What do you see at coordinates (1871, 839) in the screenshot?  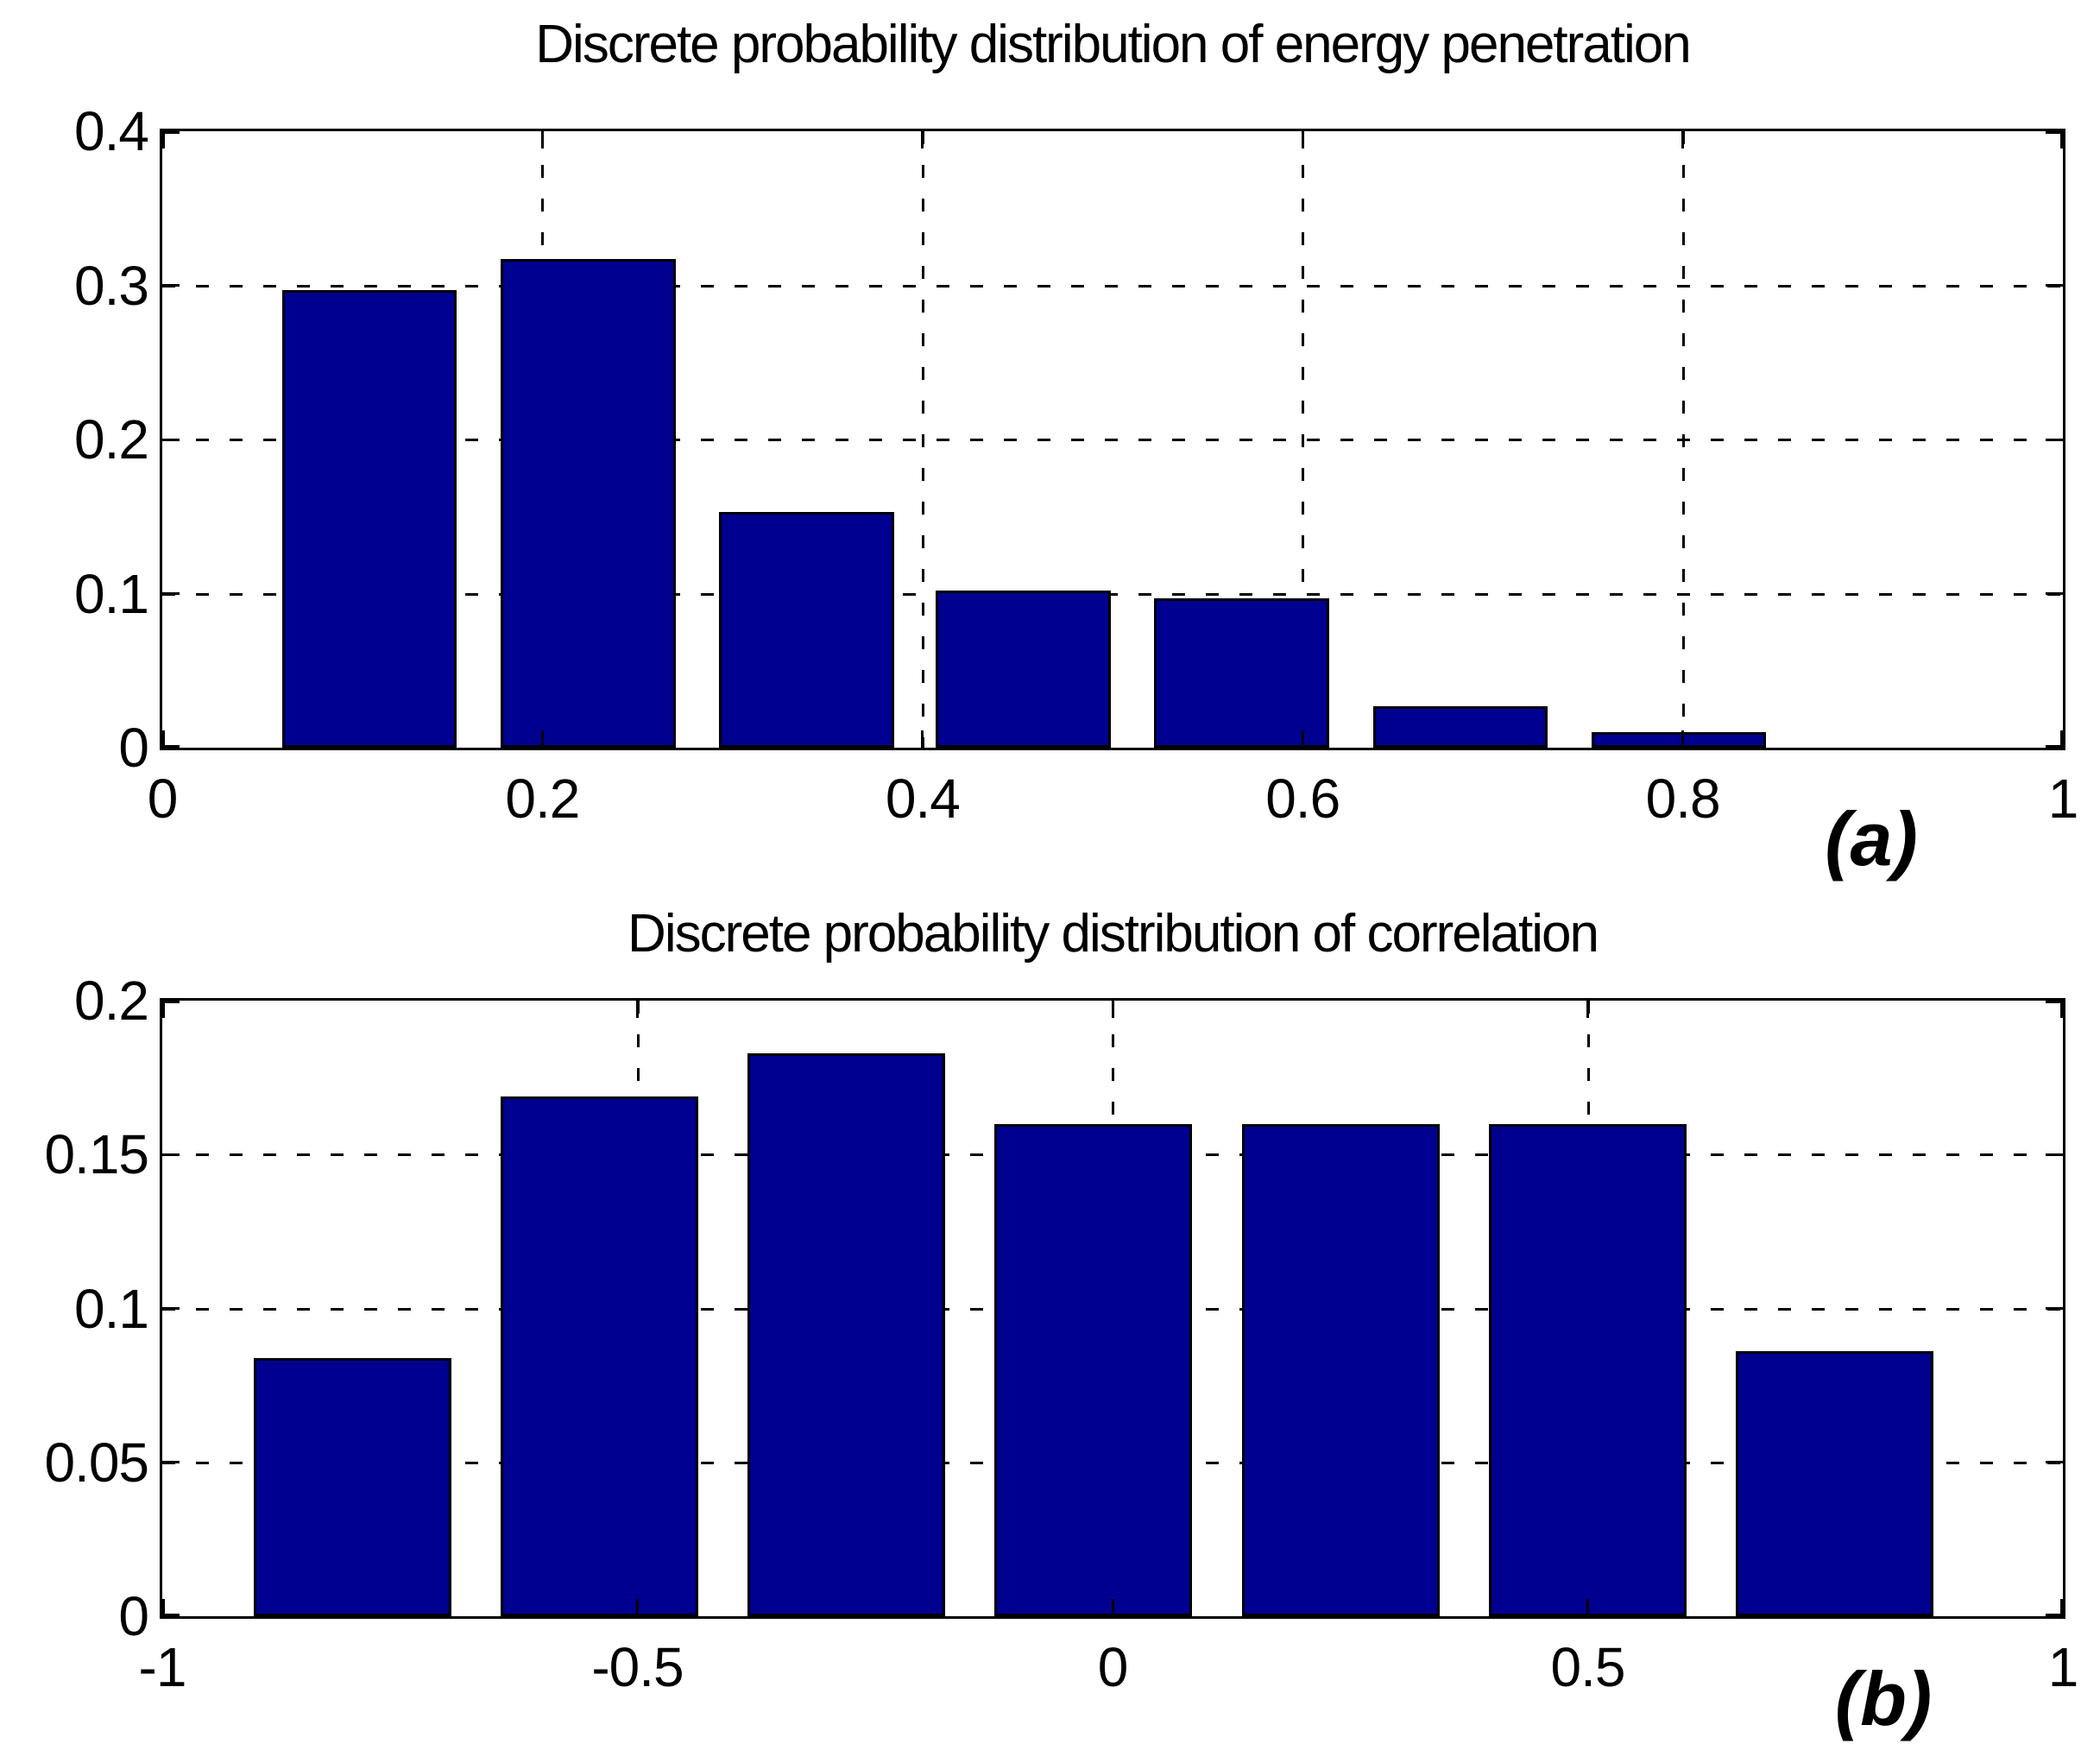 I see `chart-a-panel-label: (a)` at bounding box center [1871, 839].